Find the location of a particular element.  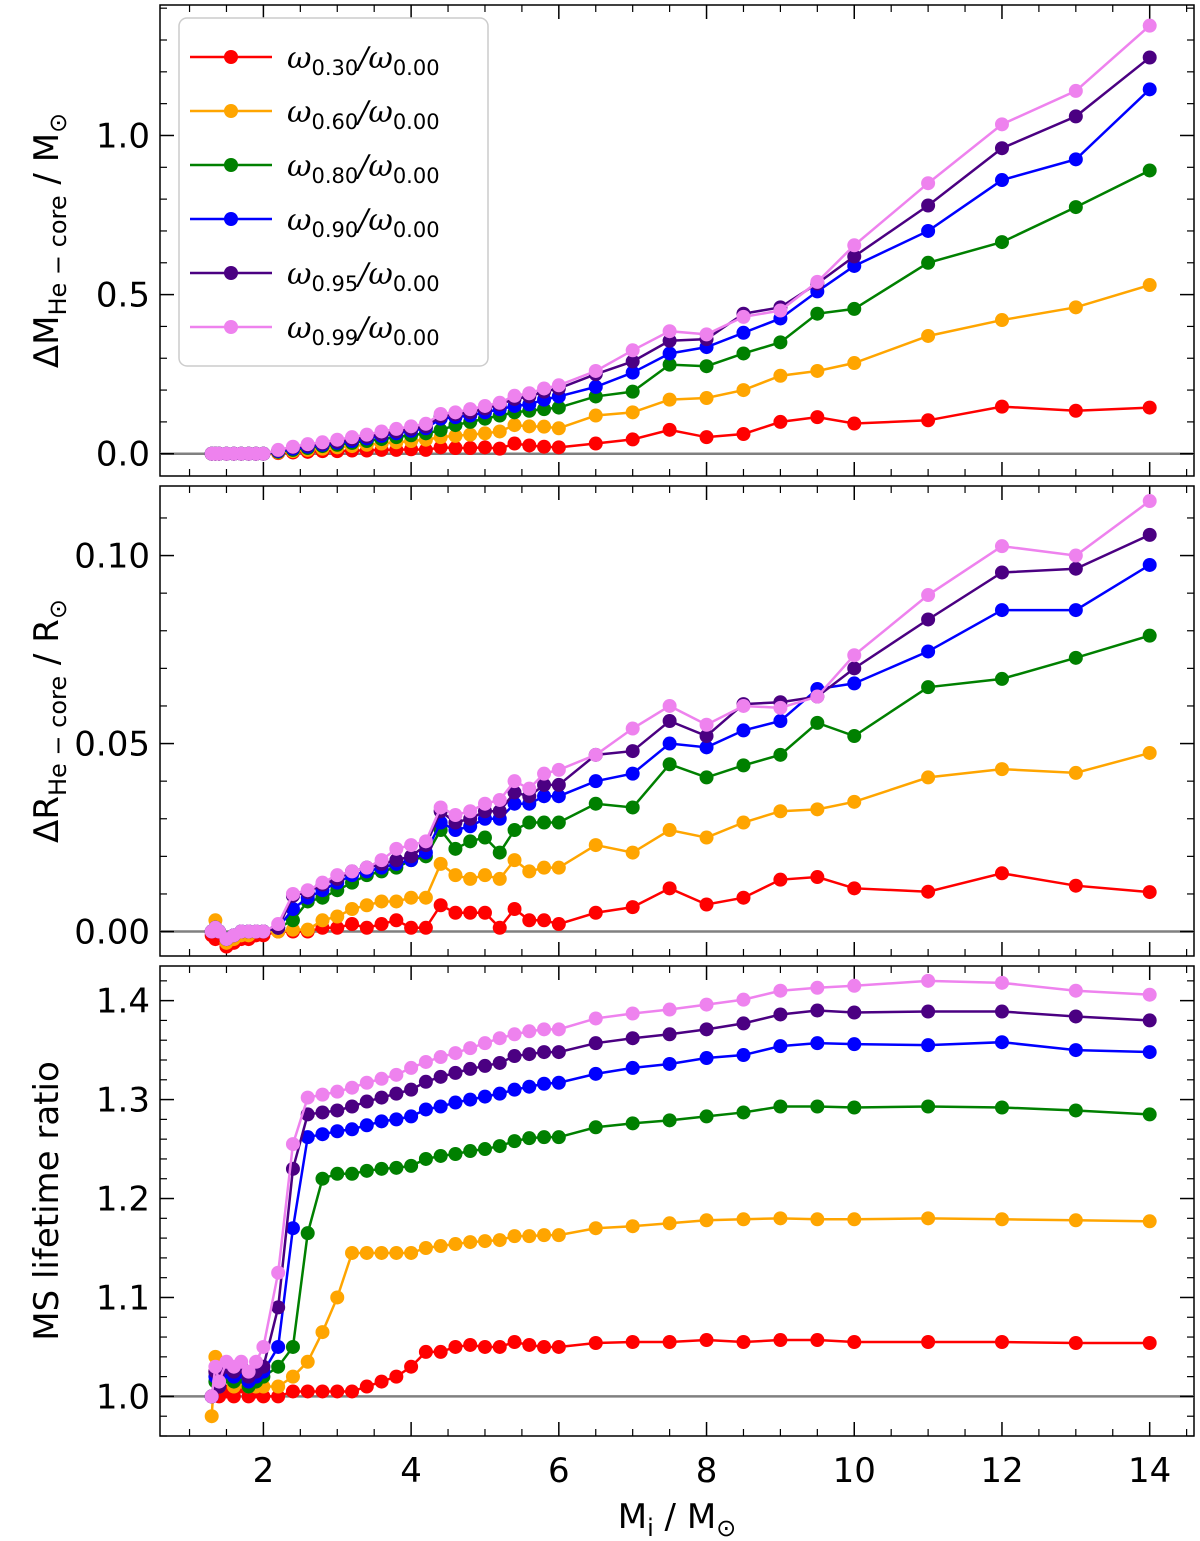

y-tick-label: 1.0 is located at coordinates (123, 136).